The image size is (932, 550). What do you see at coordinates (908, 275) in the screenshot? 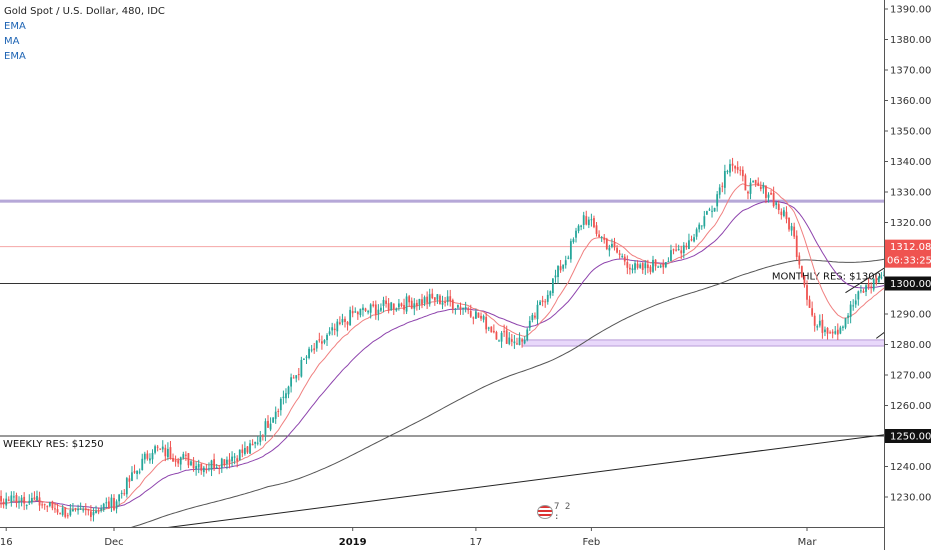
I see `price-axis-panel` at bounding box center [908, 275].